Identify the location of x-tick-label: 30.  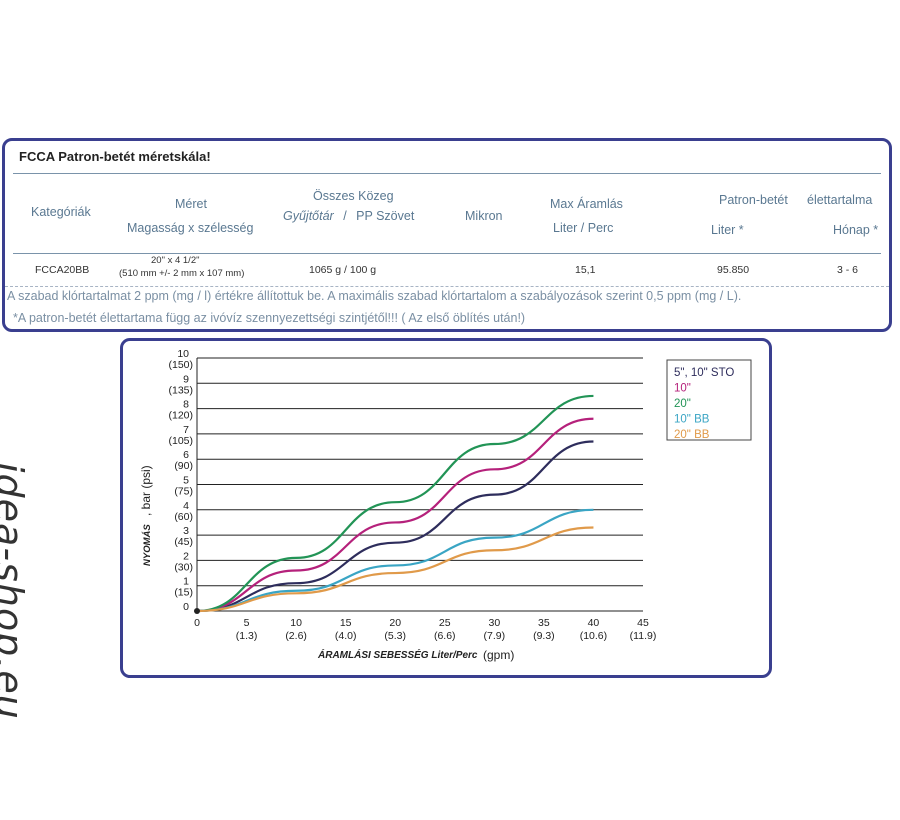
(494, 623).